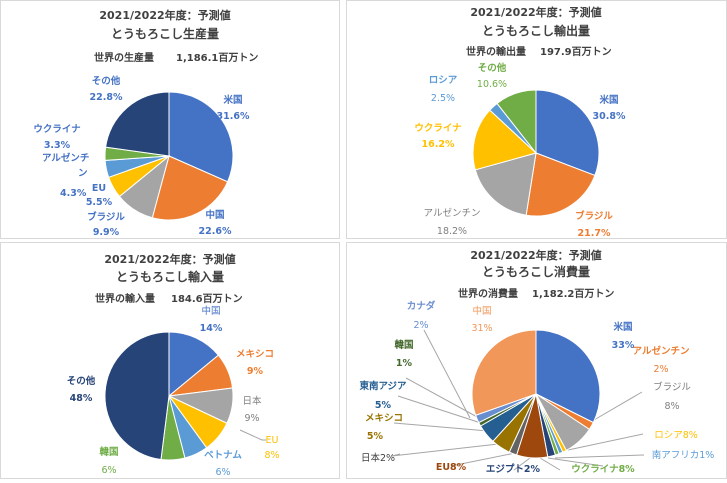 This screenshot has height=483, width=727. Describe the element at coordinates (81, 398) in the screenshot. I see `slice-label-value: 48%` at that location.